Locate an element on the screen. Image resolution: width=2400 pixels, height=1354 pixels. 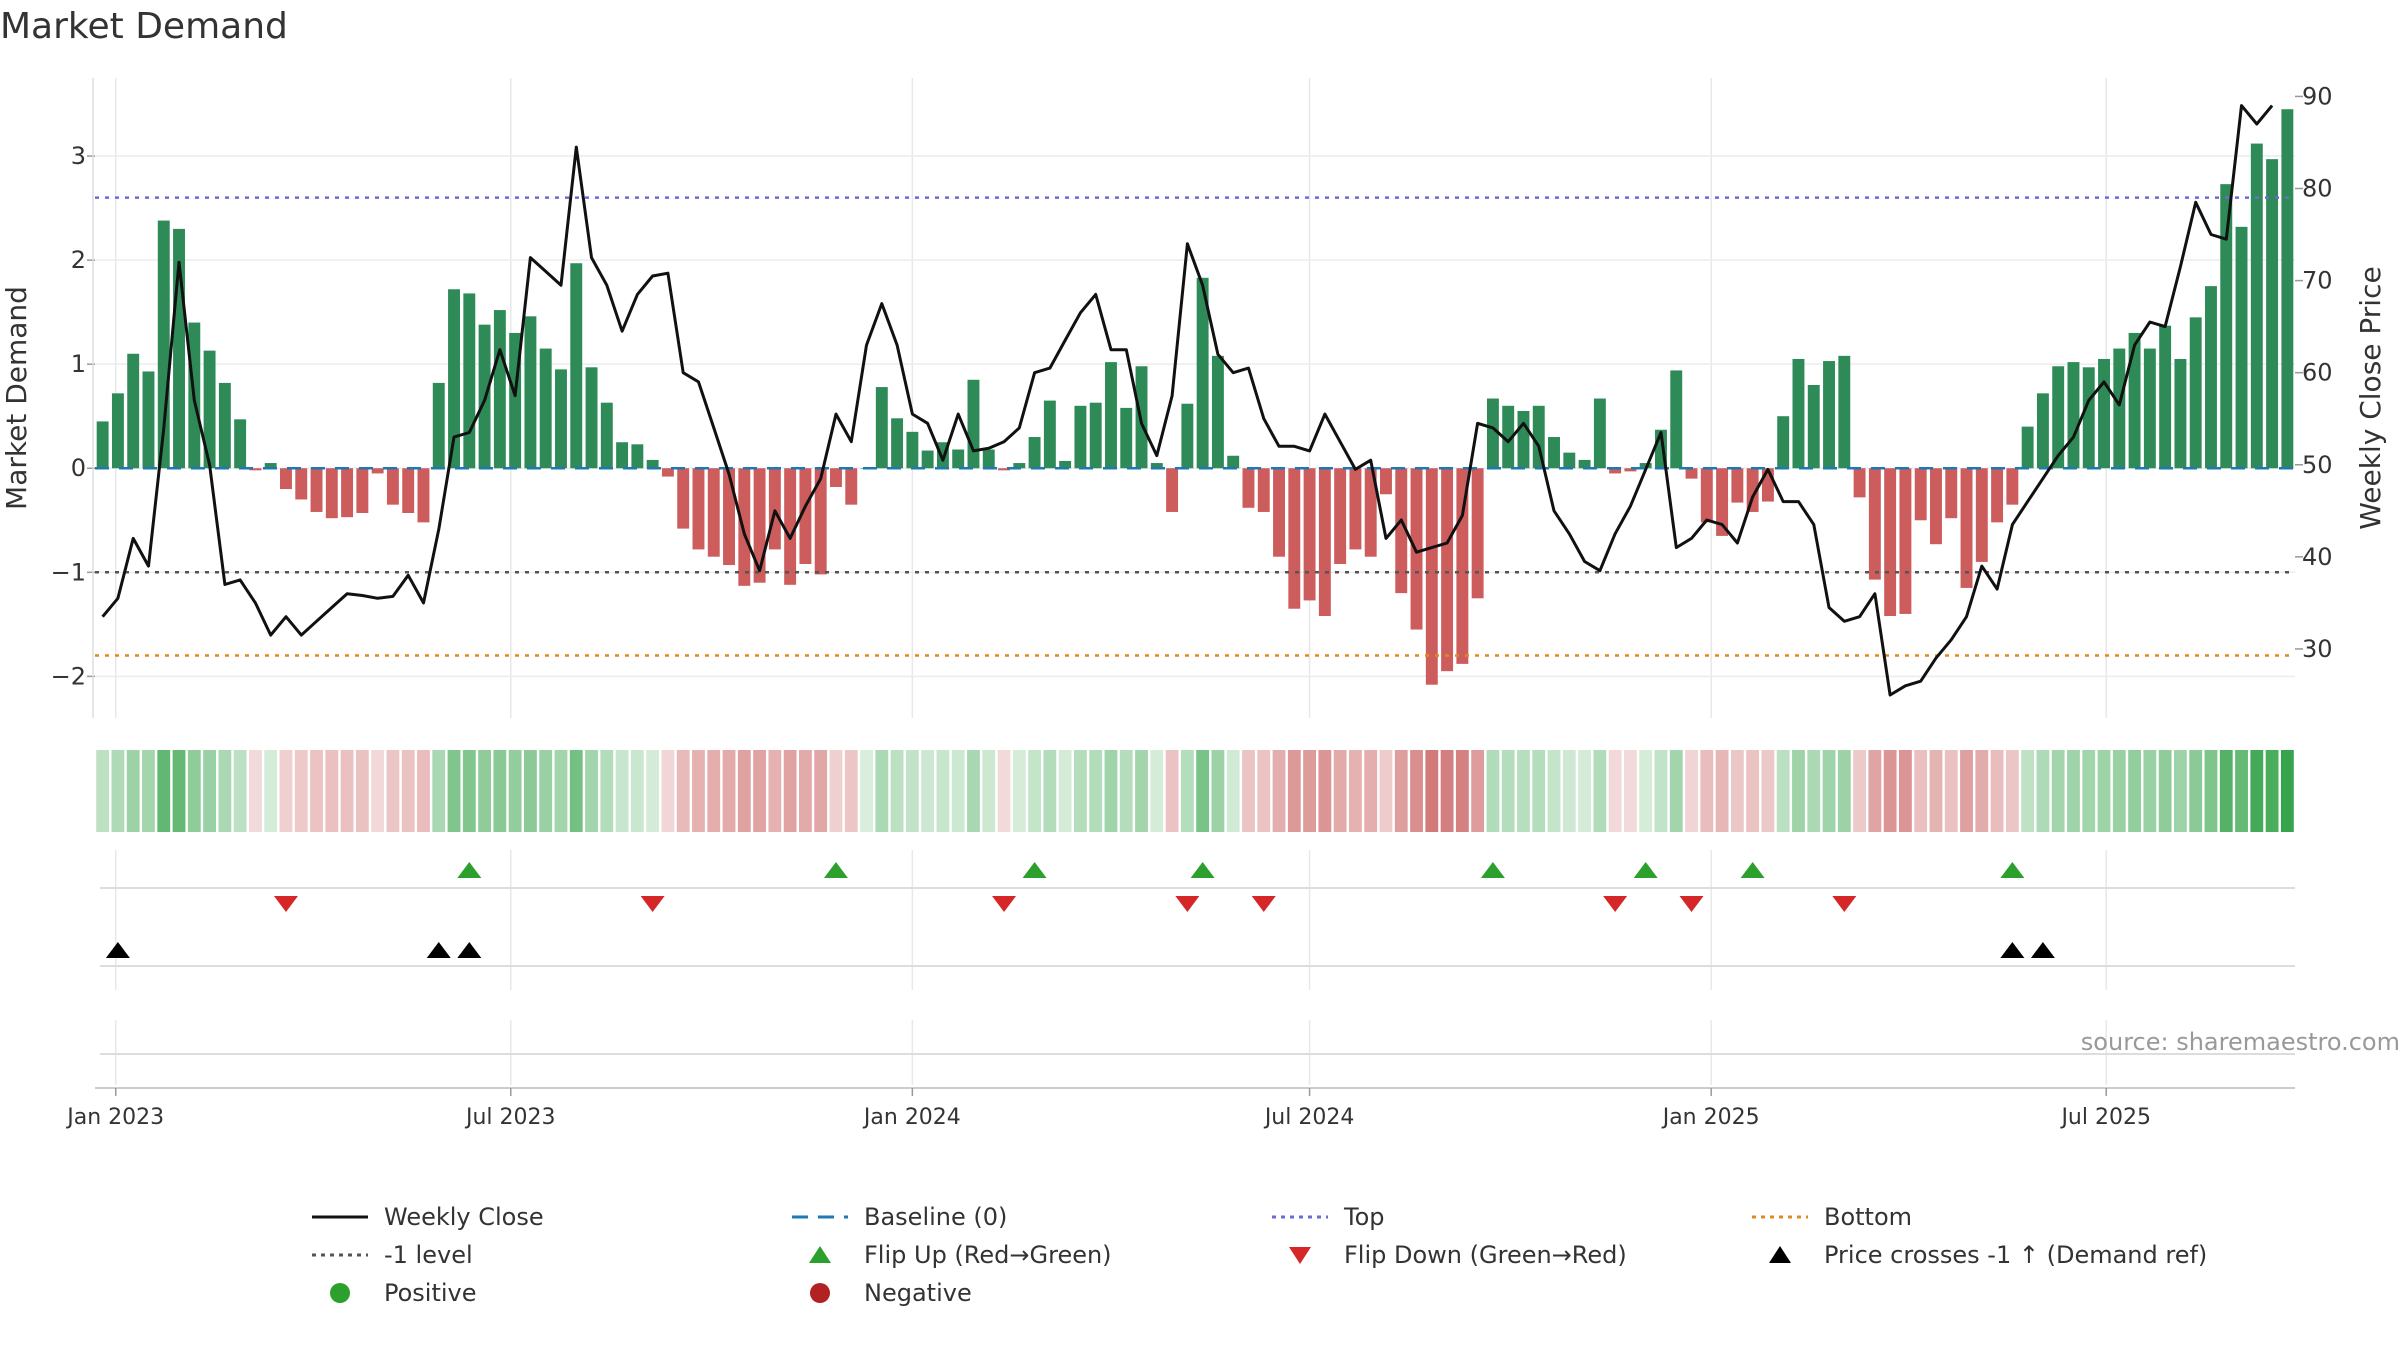
legend-flip-down: Flip Down (Green→Red) is located at coordinates (1448, 1255).